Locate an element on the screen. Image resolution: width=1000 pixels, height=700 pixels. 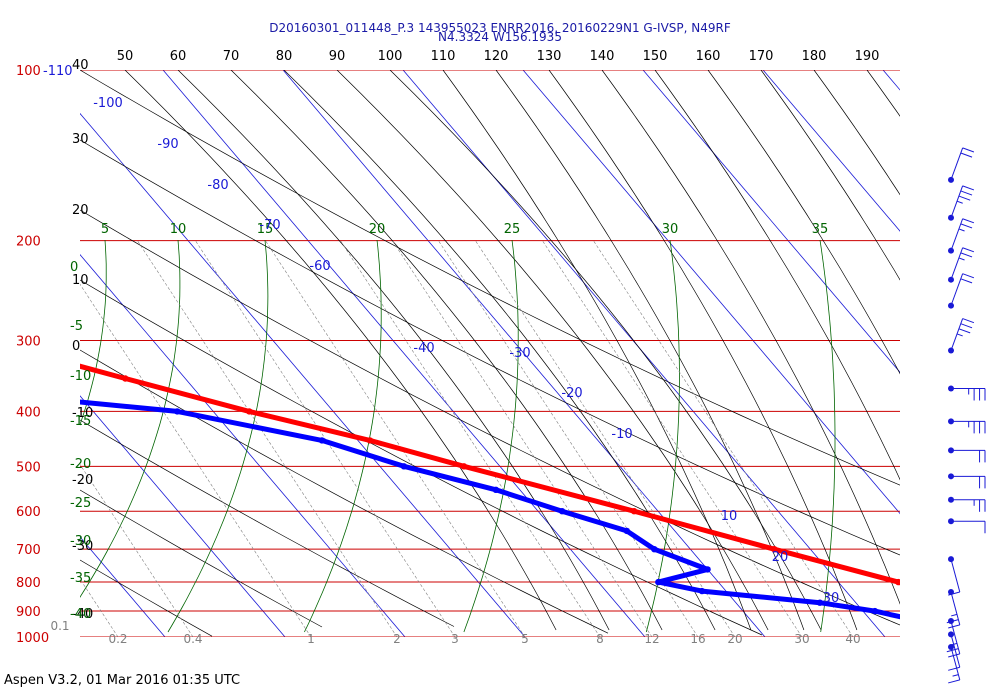
left-black-label: 40 is located at coordinates (80, 65).